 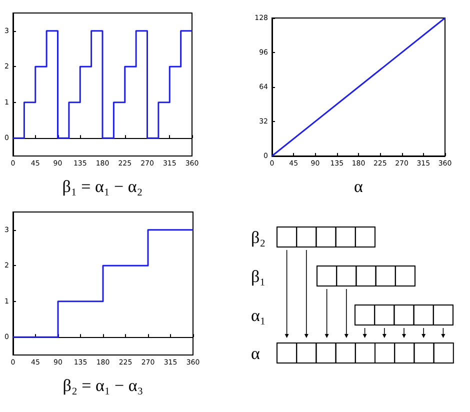 I want to click on x-axis-title: β₂ = α₁ − α₃, so click(x=103, y=385).